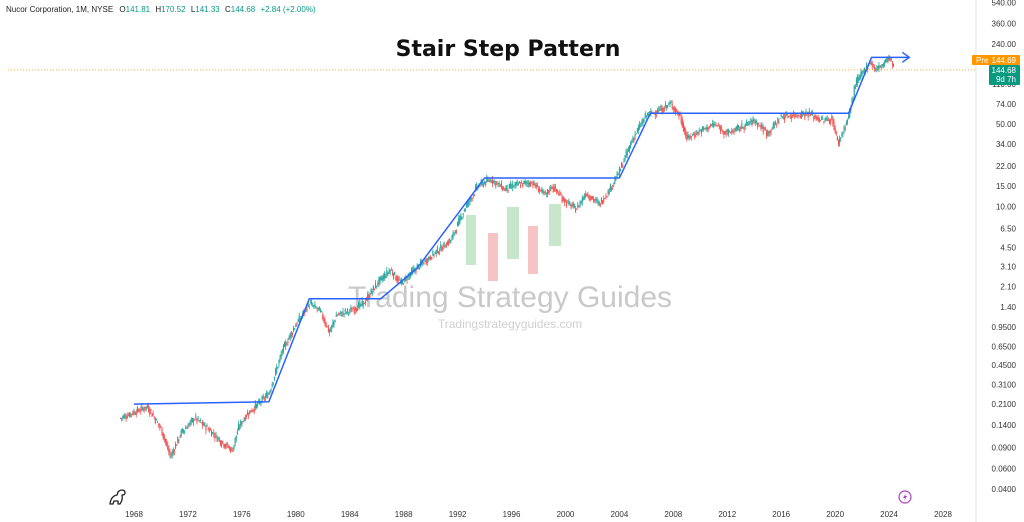 Image resolution: width=1024 pixels, height=522 pixels. Describe the element at coordinates (510, 324) in the screenshot. I see `watermark-url: Tradingstrategyguides.com` at that location.